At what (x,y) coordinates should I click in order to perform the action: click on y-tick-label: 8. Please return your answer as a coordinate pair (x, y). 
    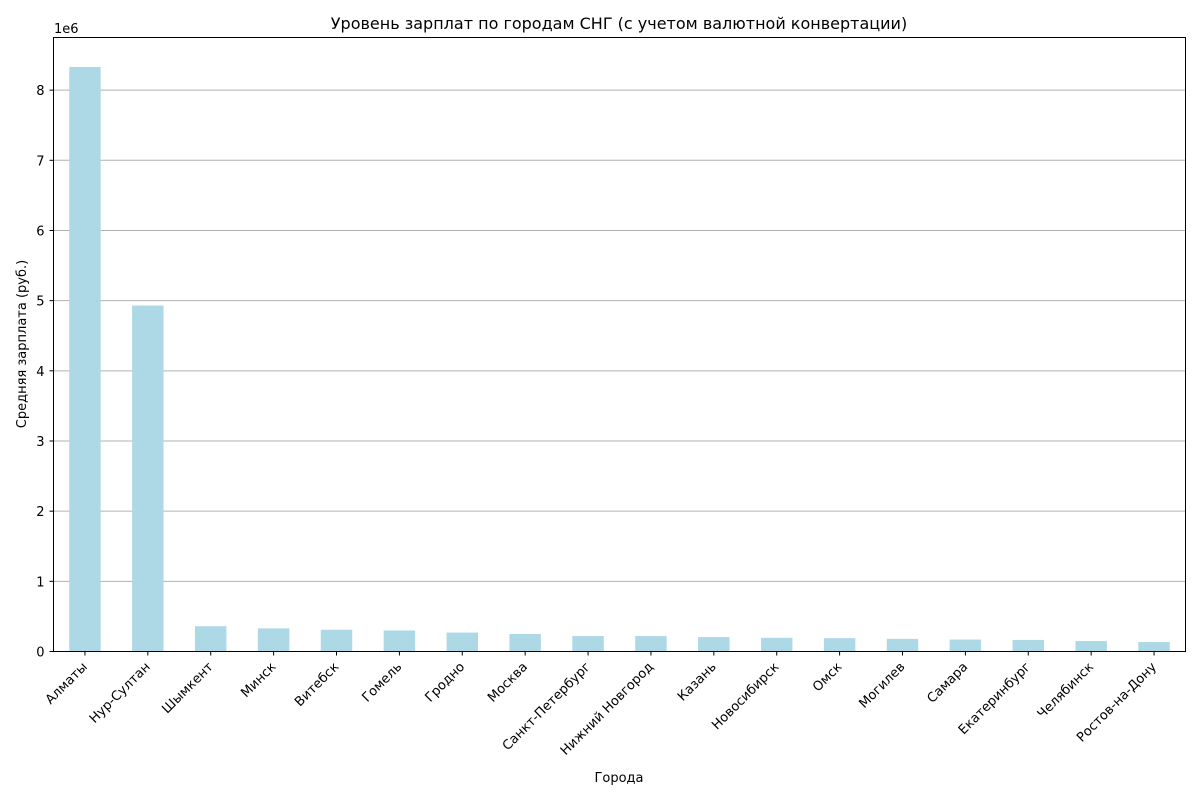
    Looking at the image, I should click on (40, 91).